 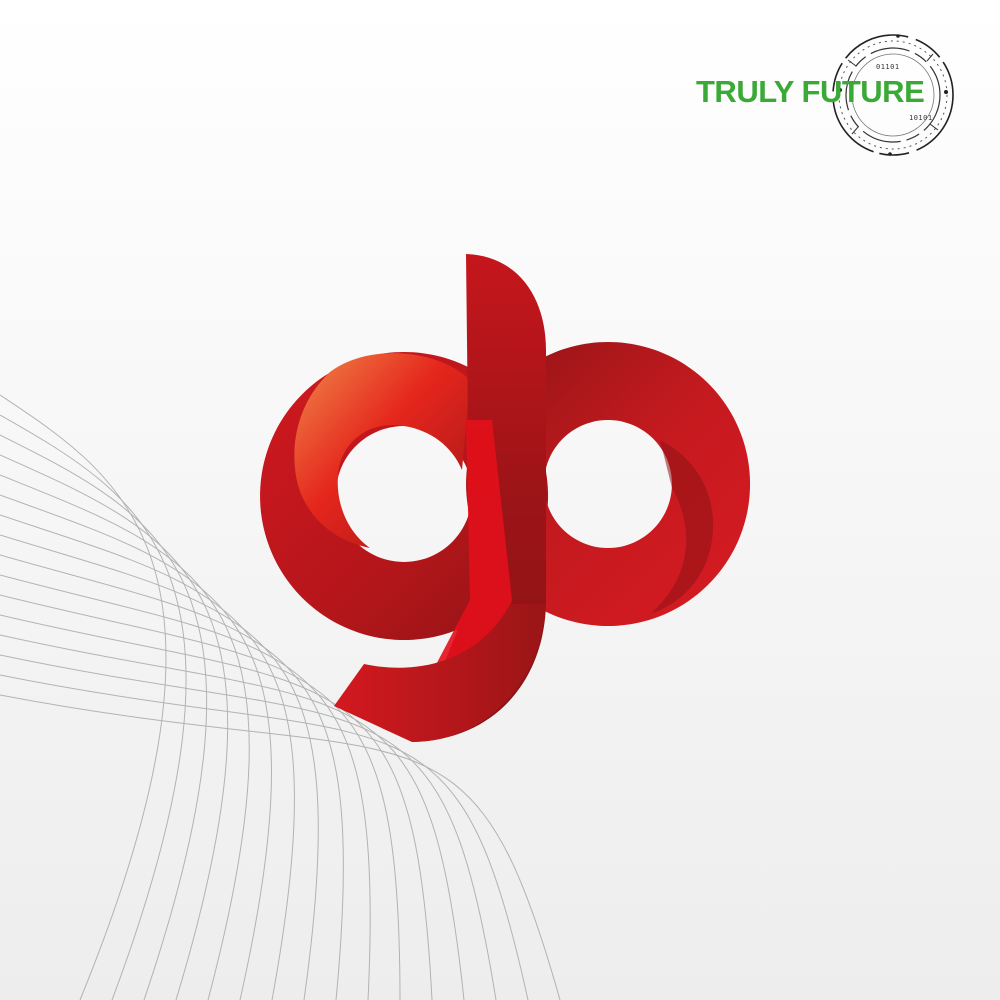 What do you see at coordinates (682, 527) in the screenshot?
I see `b-shade-shape` at bounding box center [682, 527].